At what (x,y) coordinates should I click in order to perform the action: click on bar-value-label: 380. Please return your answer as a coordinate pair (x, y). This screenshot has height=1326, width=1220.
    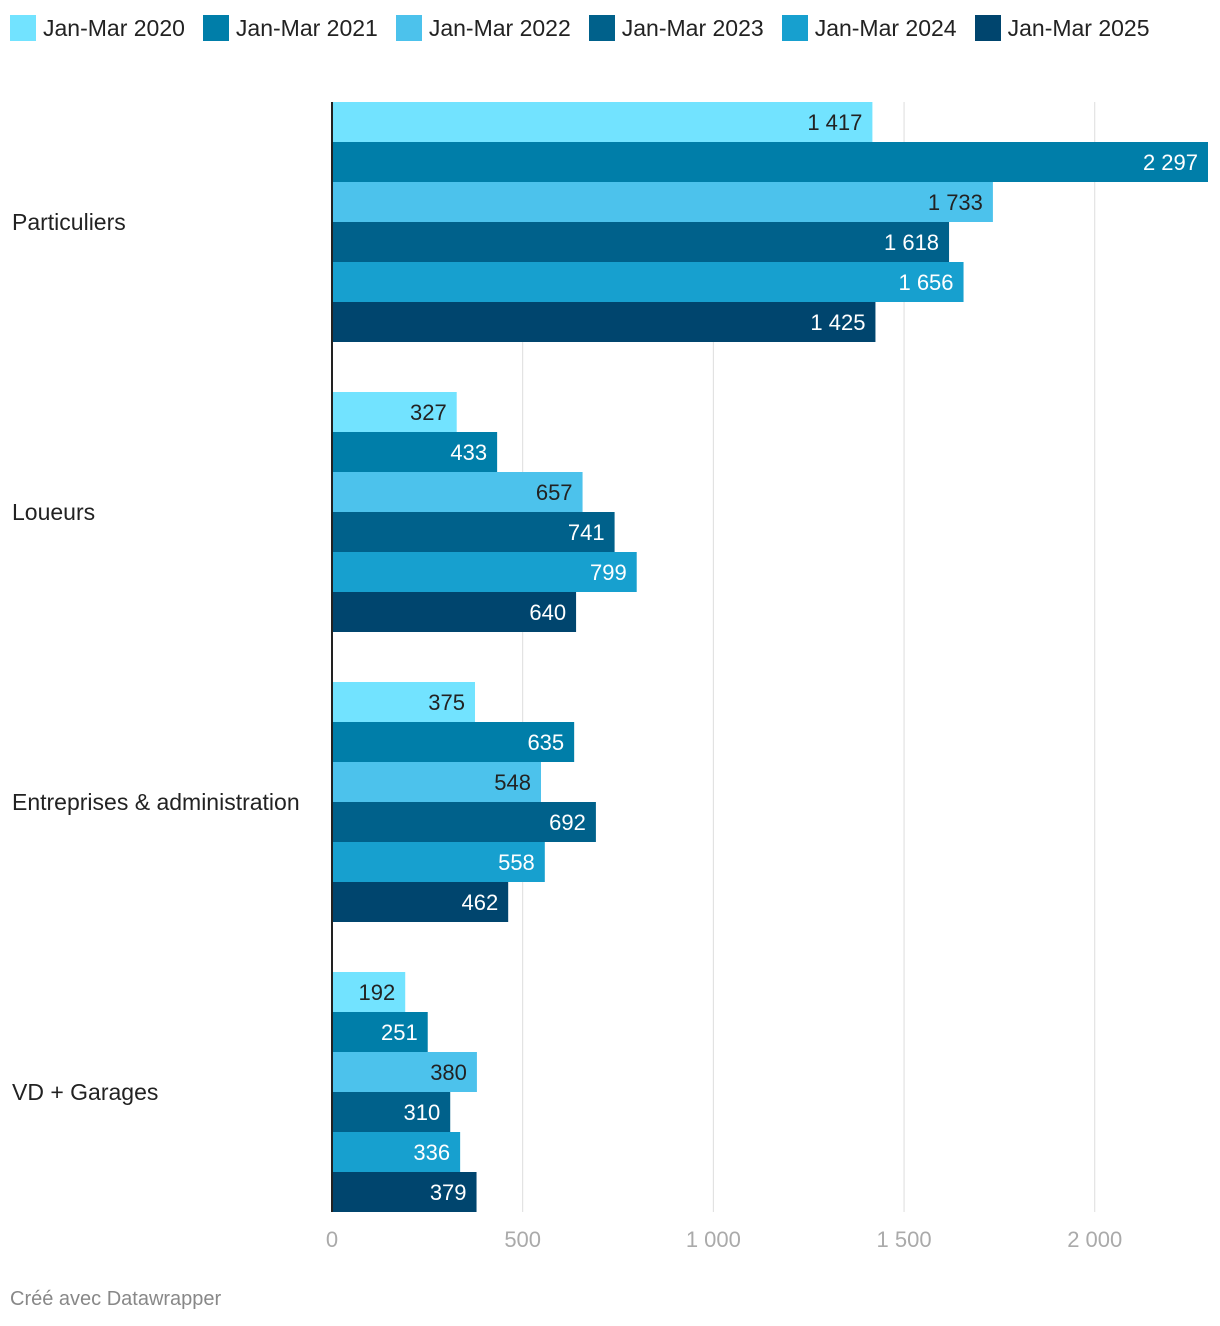
    Looking at the image, I should click on (448, 1072).